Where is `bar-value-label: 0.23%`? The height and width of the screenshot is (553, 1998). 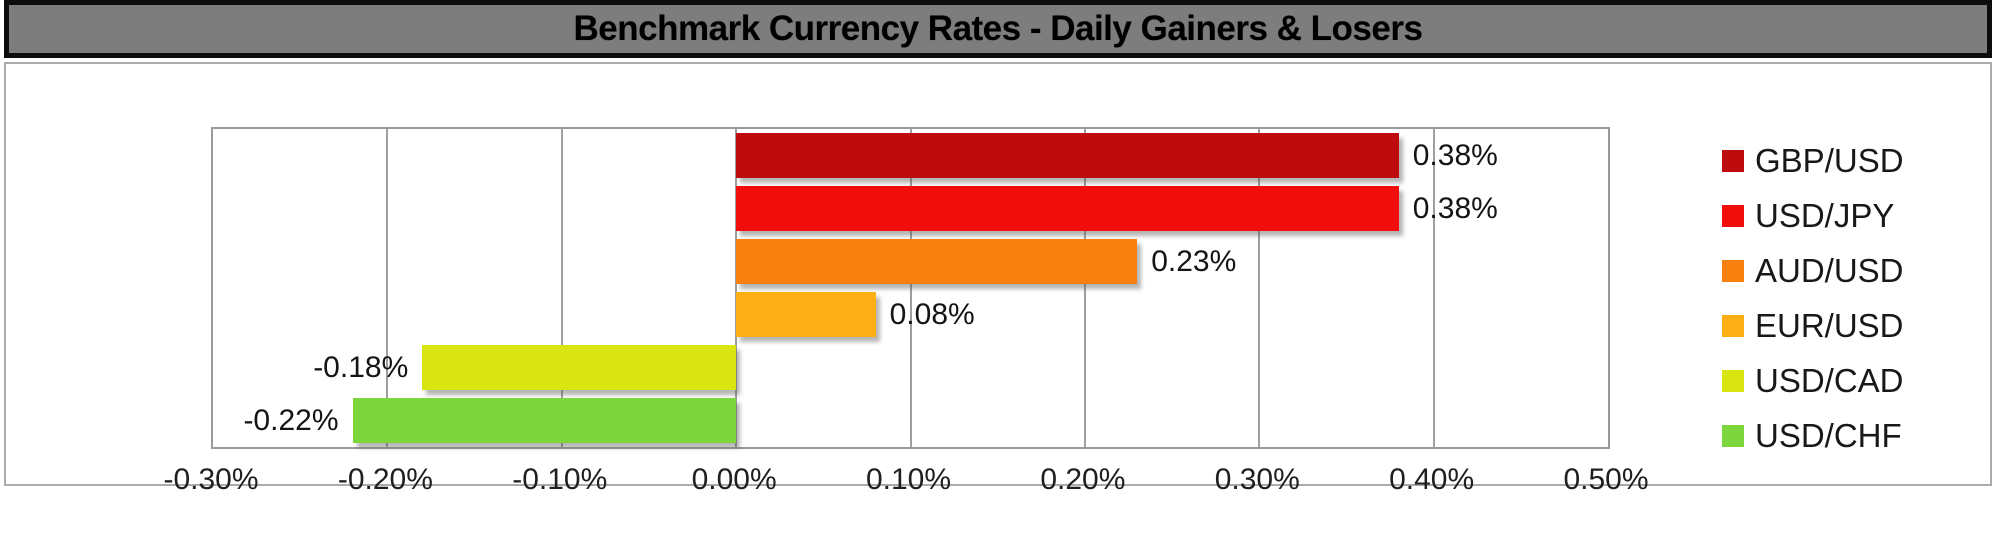 bar-value-label: 0.23% is located at coordinates (1194, 261).